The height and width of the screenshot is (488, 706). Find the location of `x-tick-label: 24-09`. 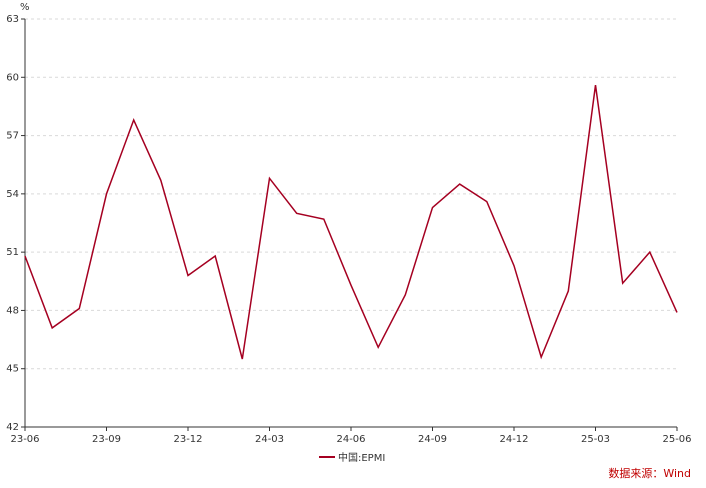

x-tick-label: 24-09 is located at coordinates (432, 439).